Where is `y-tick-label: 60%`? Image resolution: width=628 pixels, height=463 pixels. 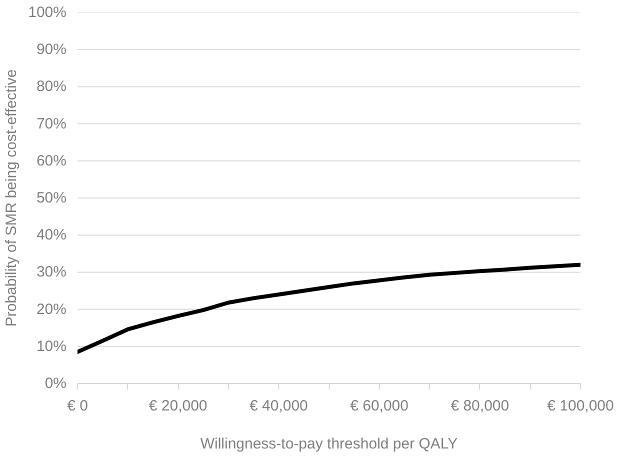 y-tick-label: 60% is located at coordinates (51, 161).